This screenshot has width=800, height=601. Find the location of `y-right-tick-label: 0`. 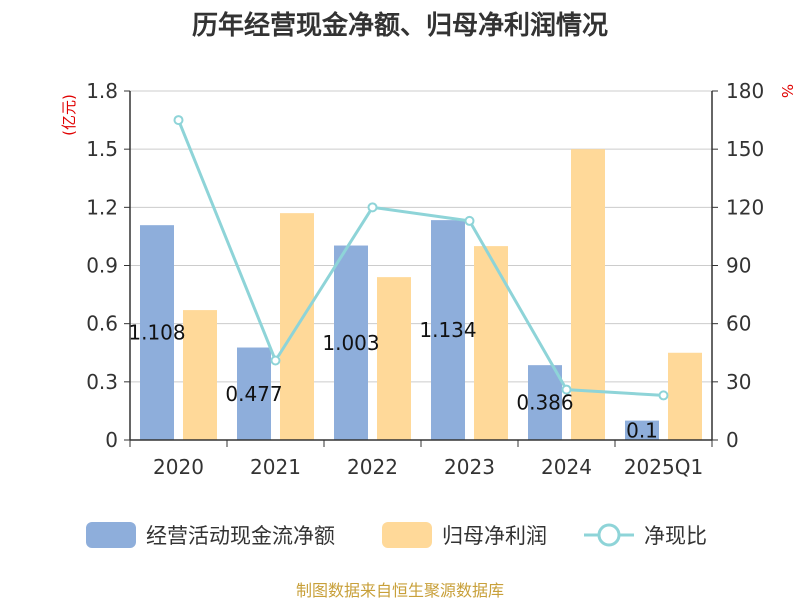

y-right-tick-label: 0 is located at coordinates (732, 440).